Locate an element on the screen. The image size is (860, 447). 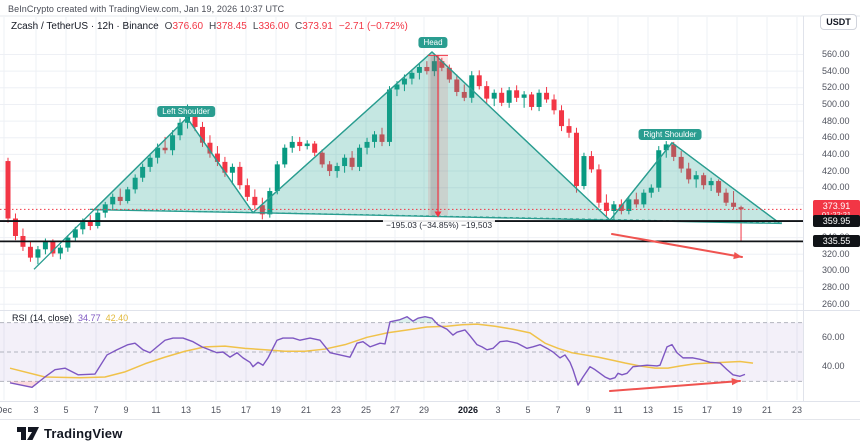
support-price-badge: 335.55 is located at coordinates (836, 241).